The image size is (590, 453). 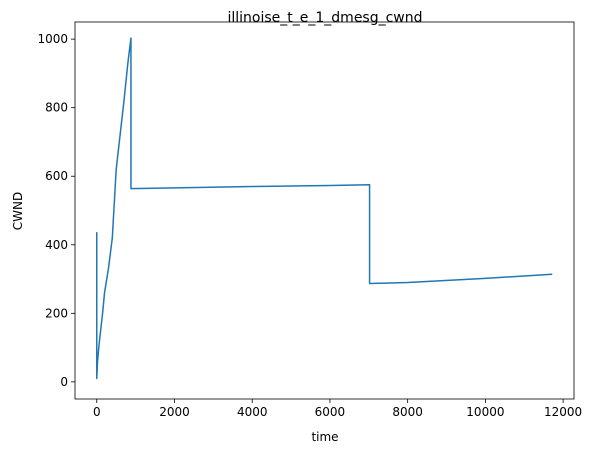 I want to click on x-axis: 0 2000 4000 6000 8000 10000 12000, so click(x=337, y=409).